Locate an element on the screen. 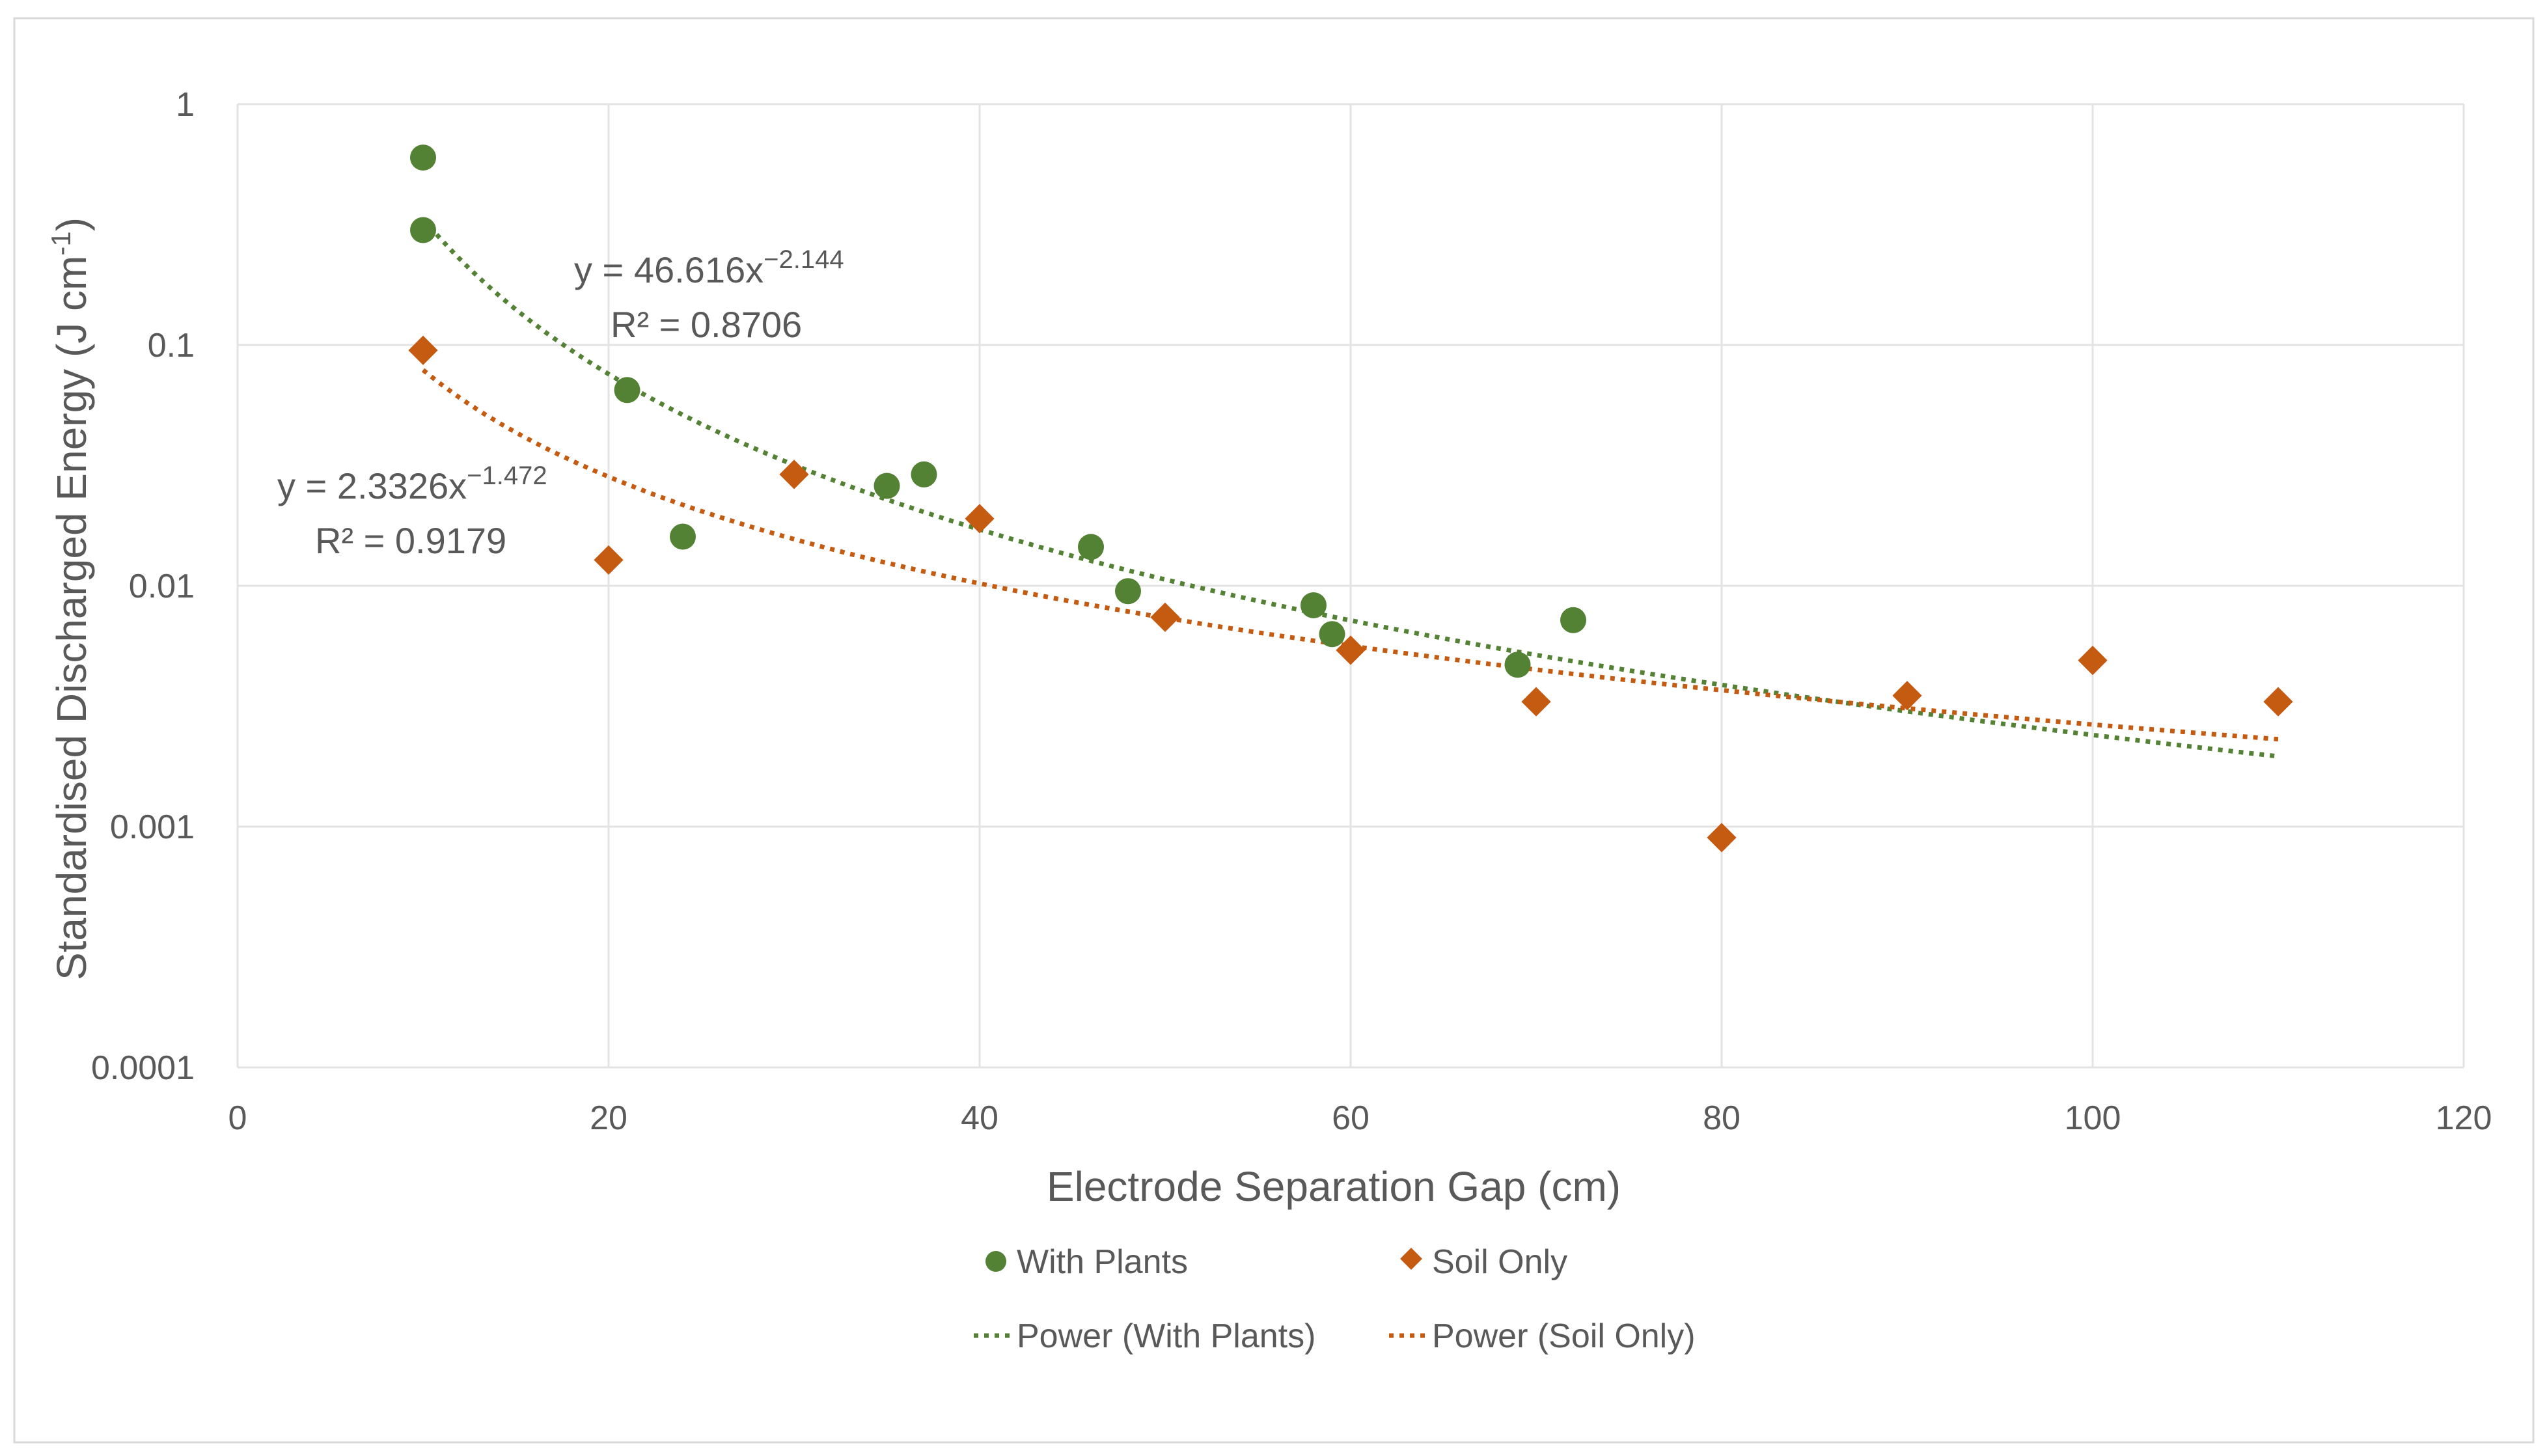 The height and width of the screenshot is (1456, 2547). x-axis-title: Electrode Separation Gap (cm) is located at coordinates (1334, 1187).